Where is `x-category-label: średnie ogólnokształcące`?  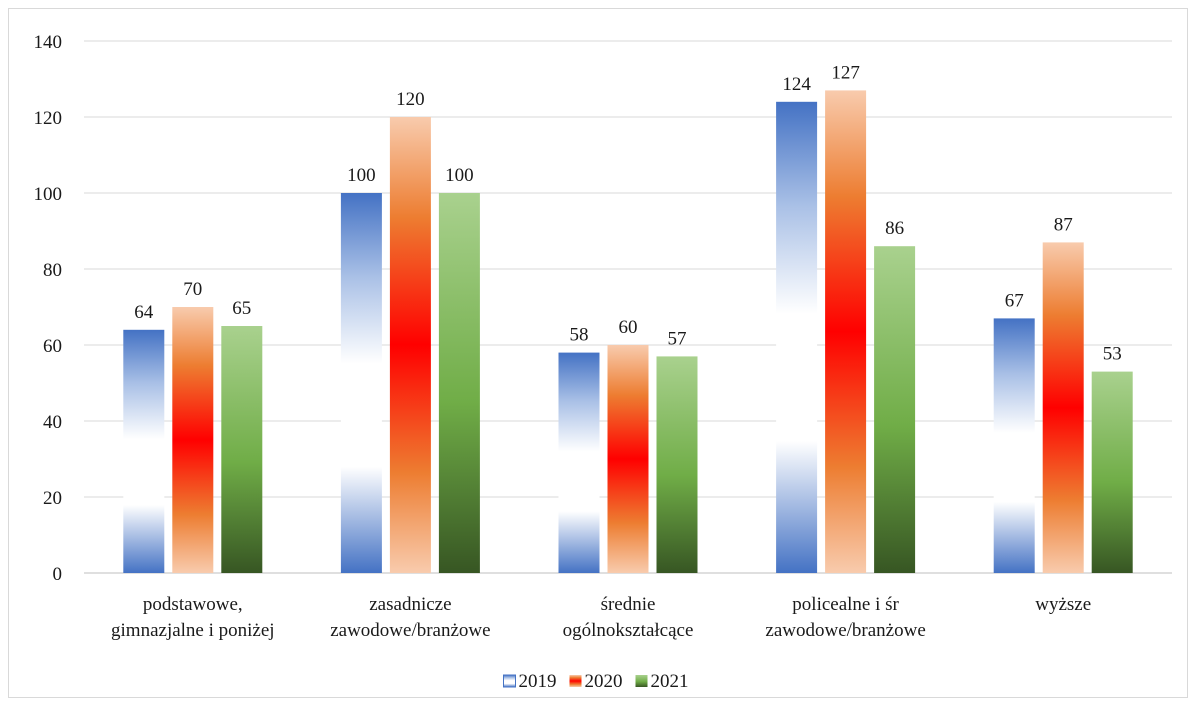 x-category-label: średnie ogólnokształcące is located at coordinates (628, 617).